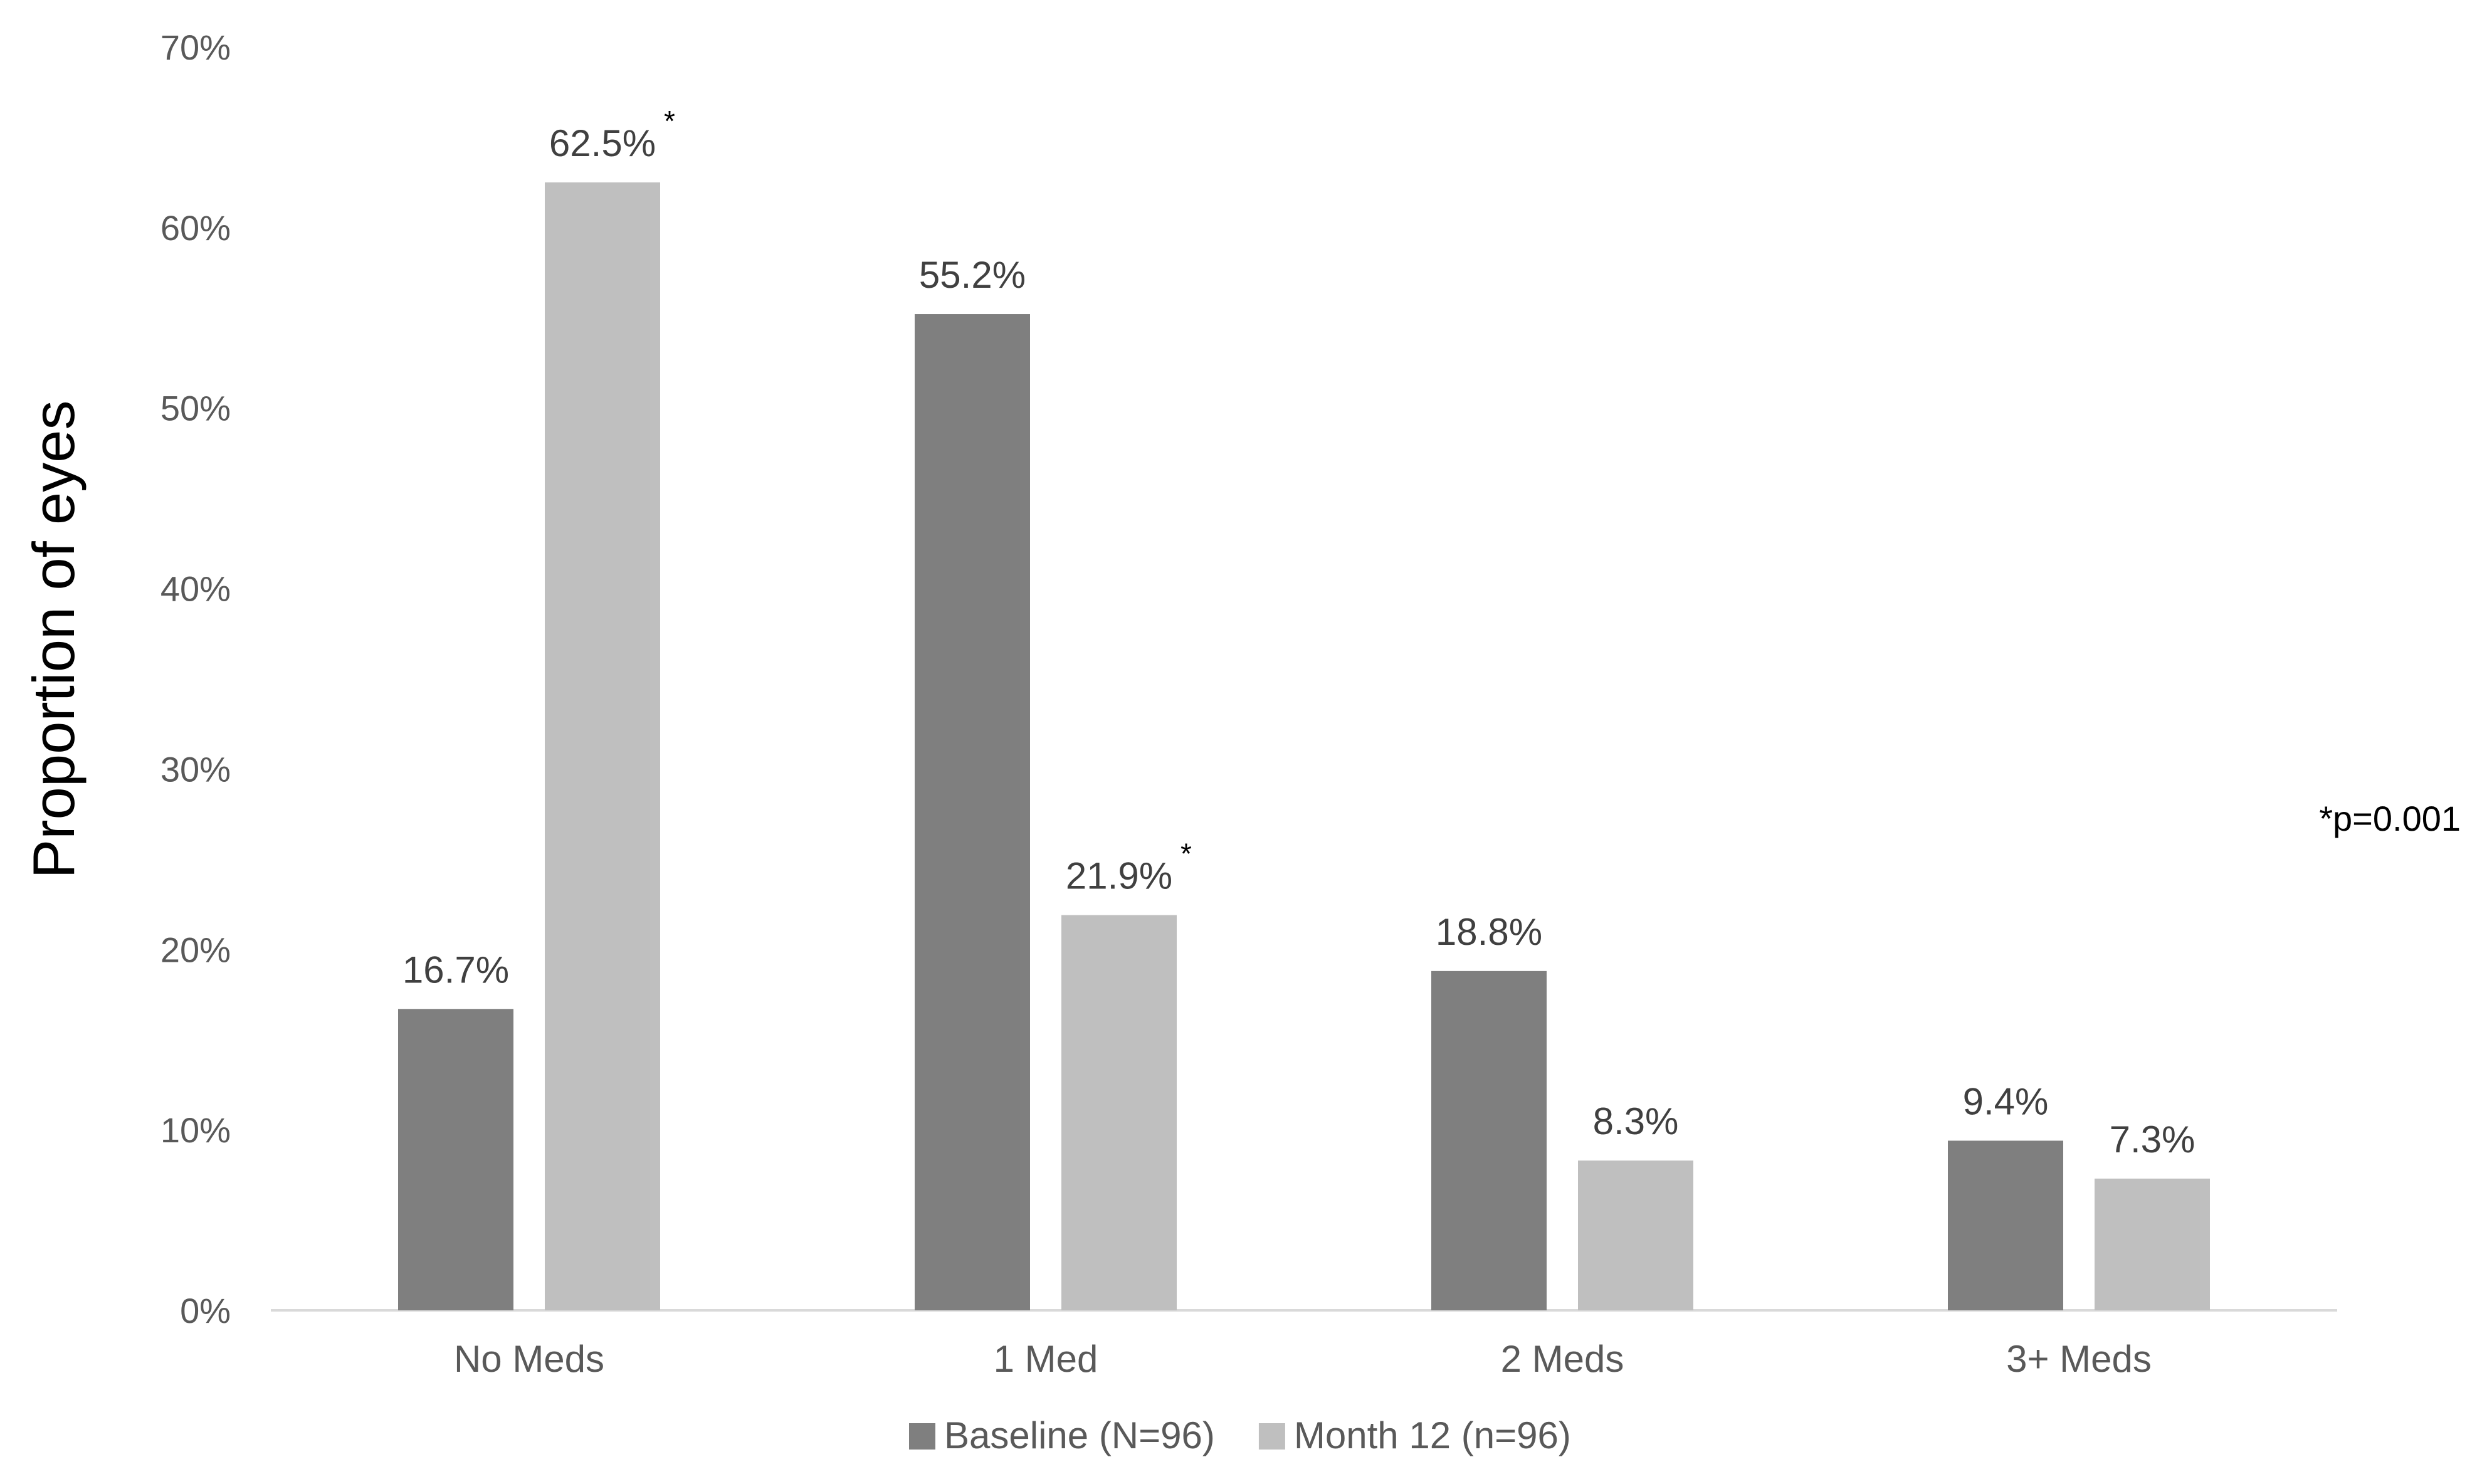 The image size is (2482, 1484). What do you see at coordinates (1079, 1435) in the screenshot?
I see `legend-label: Baseline (N=96)` at bounding box center [1079, 1435].